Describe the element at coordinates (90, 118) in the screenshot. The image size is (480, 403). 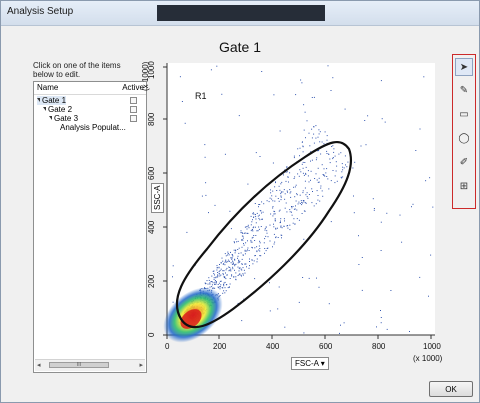
I see `tree-item-gate-3: Gate 3` at that location.